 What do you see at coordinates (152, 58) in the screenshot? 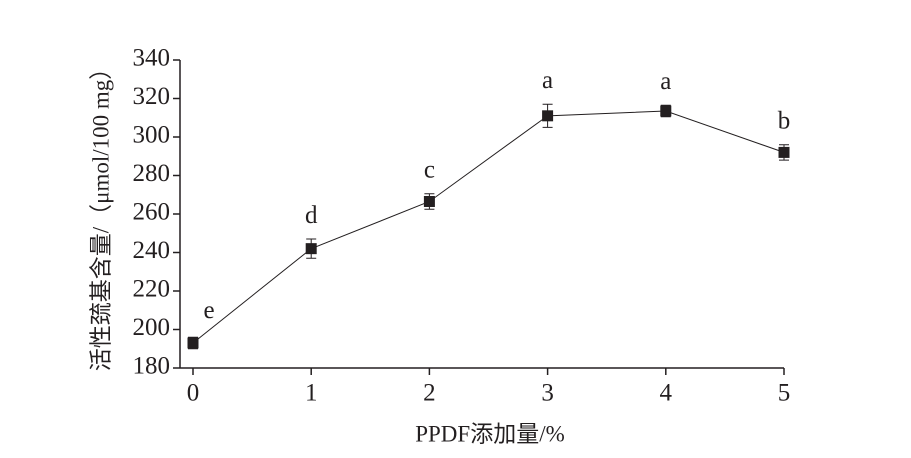
I see `y-tick-label: 340` at bounding box center [152, 58].